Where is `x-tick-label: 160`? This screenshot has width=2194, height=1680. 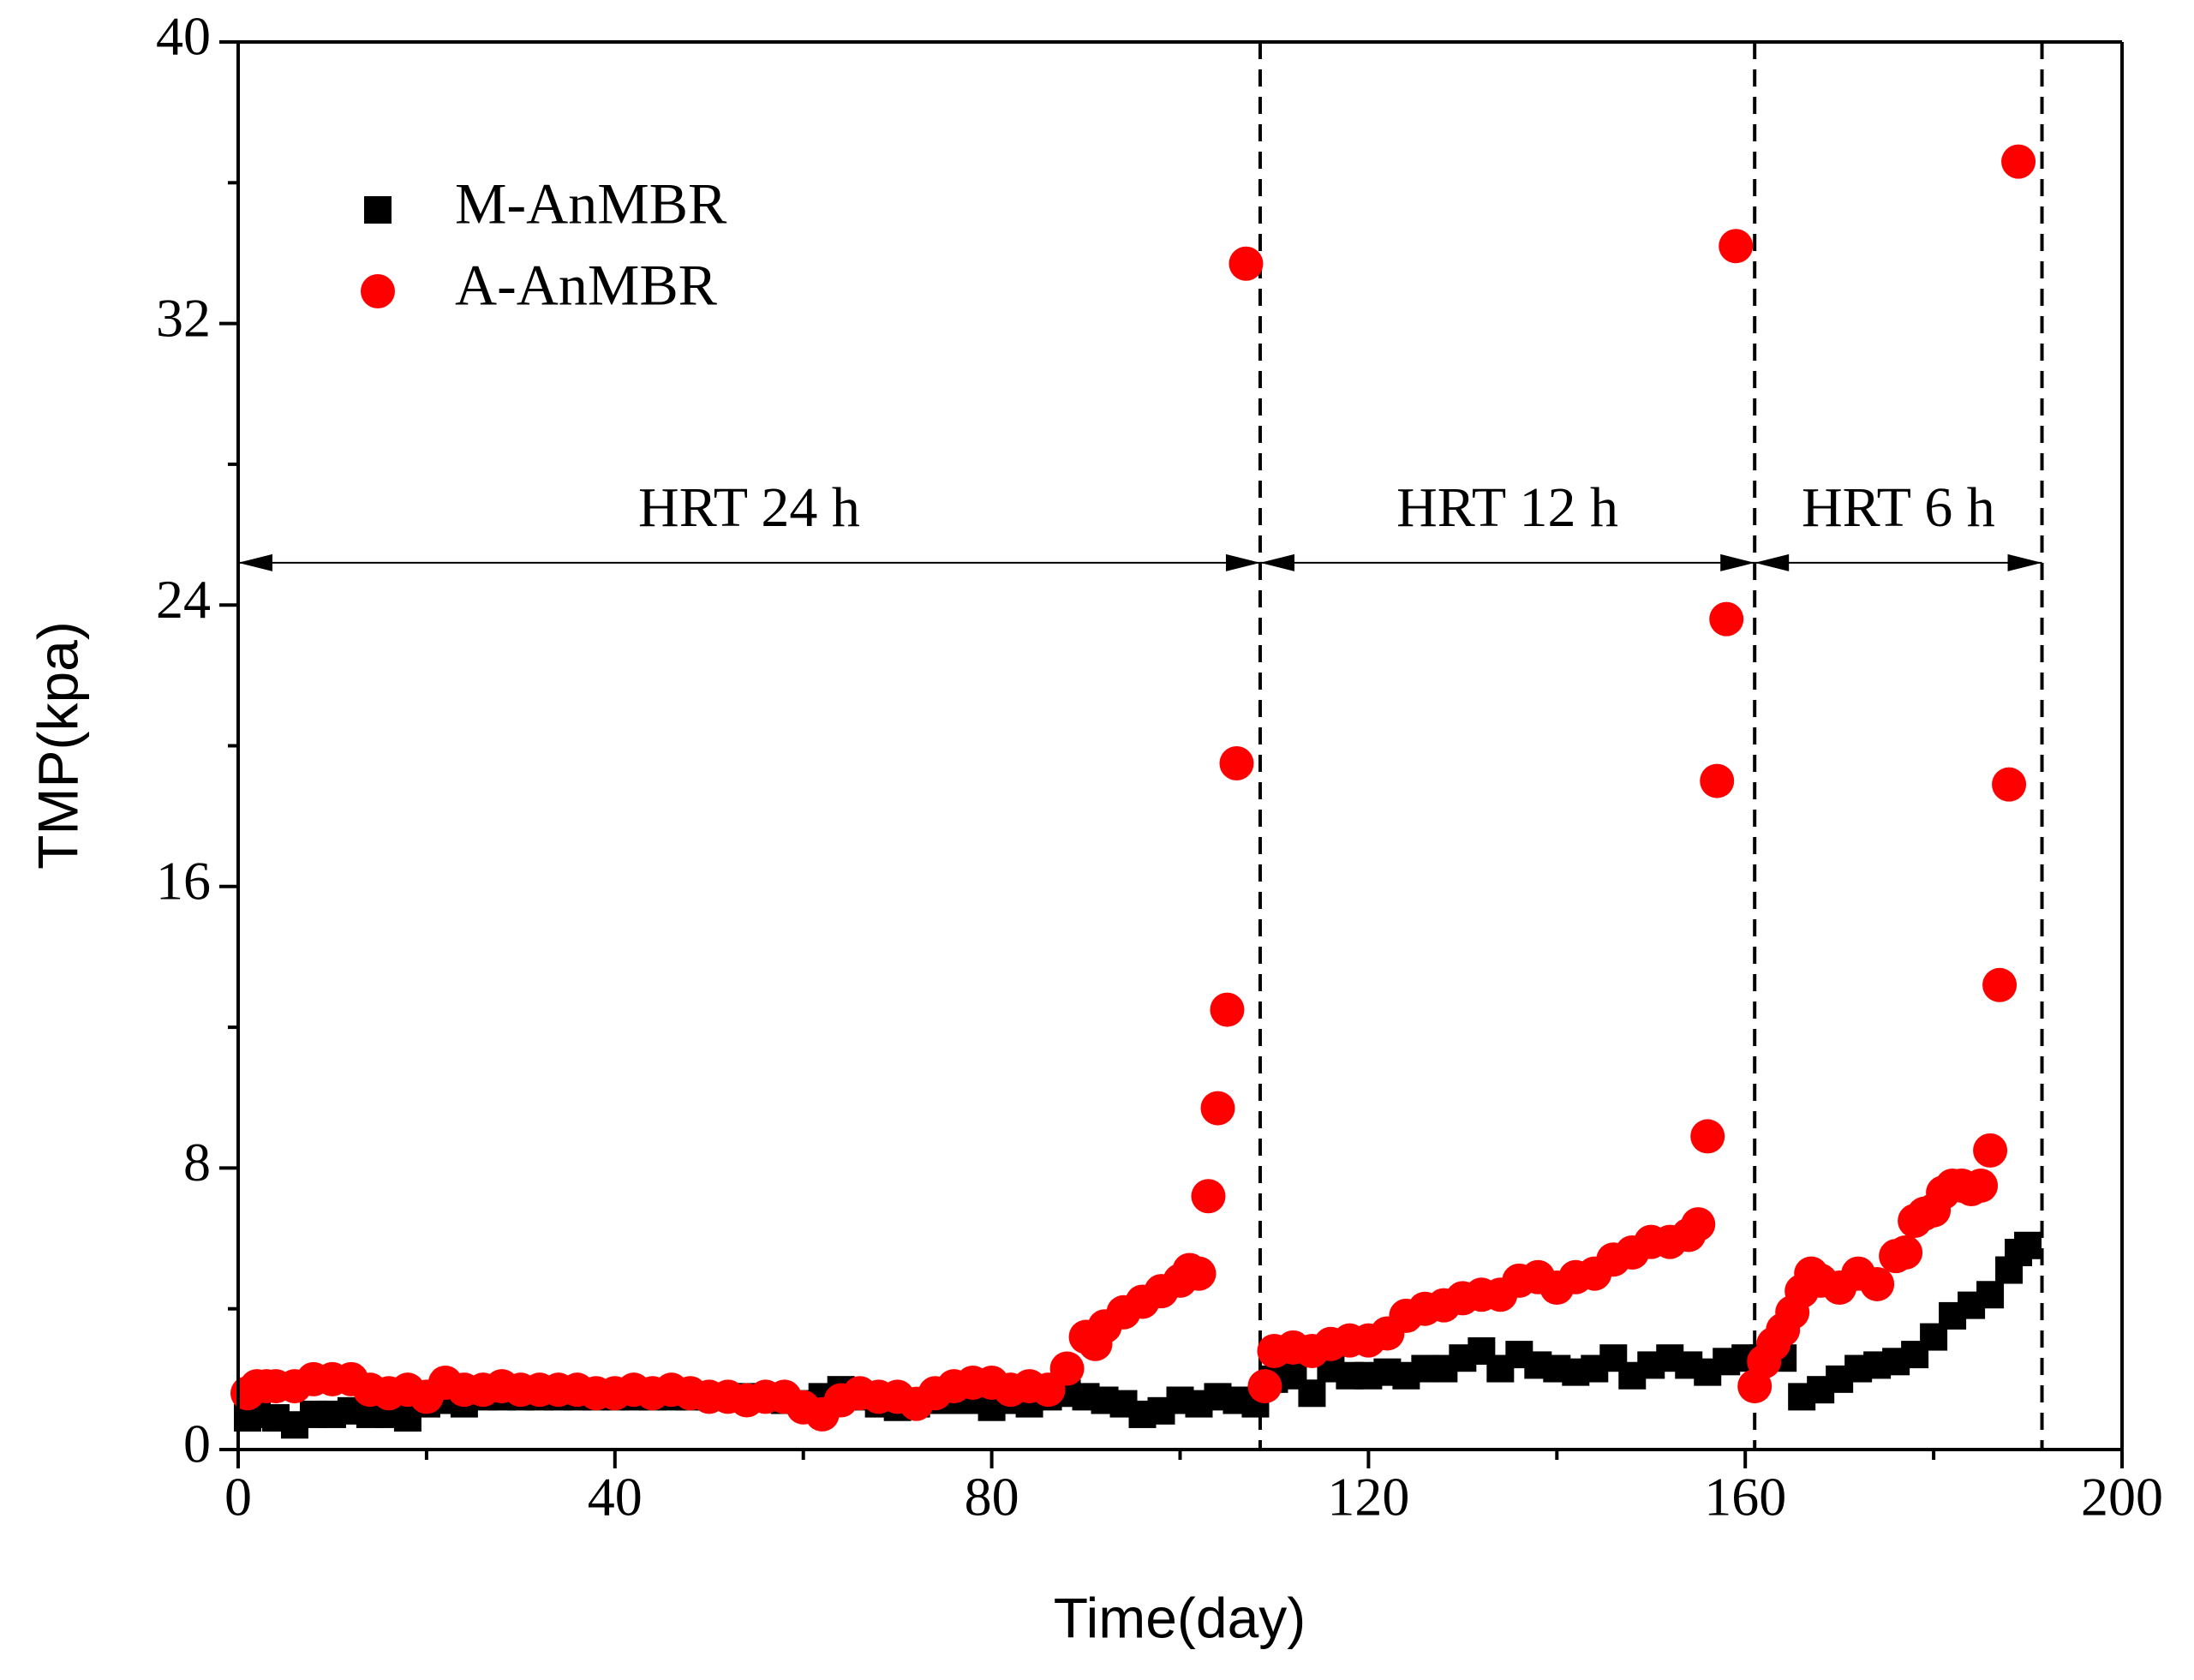 x-tick-label: 160 is located at coordinates (1745, 1497).